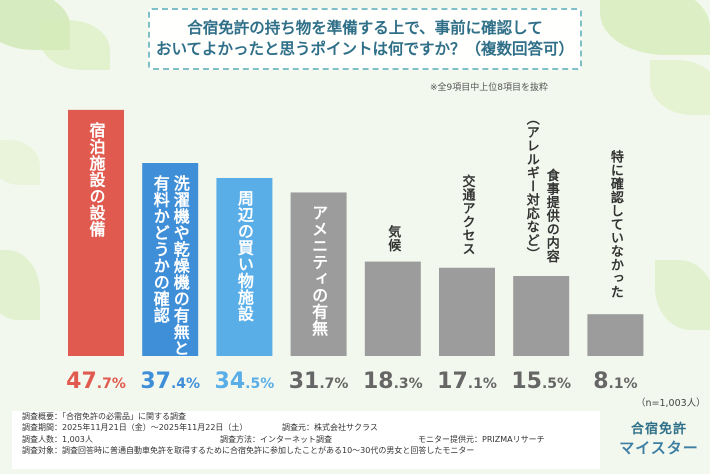  I want to click on bar-value-label: 31.7%, so click(319, 381).